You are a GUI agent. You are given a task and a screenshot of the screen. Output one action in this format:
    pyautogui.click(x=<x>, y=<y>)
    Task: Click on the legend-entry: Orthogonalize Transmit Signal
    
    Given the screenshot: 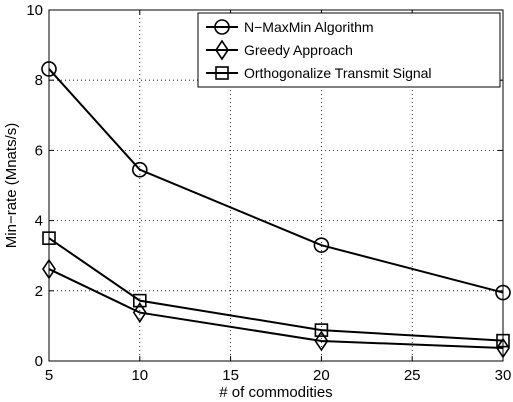 What is the action you would take?
    pyautogui.click(x=319, y=73)
    